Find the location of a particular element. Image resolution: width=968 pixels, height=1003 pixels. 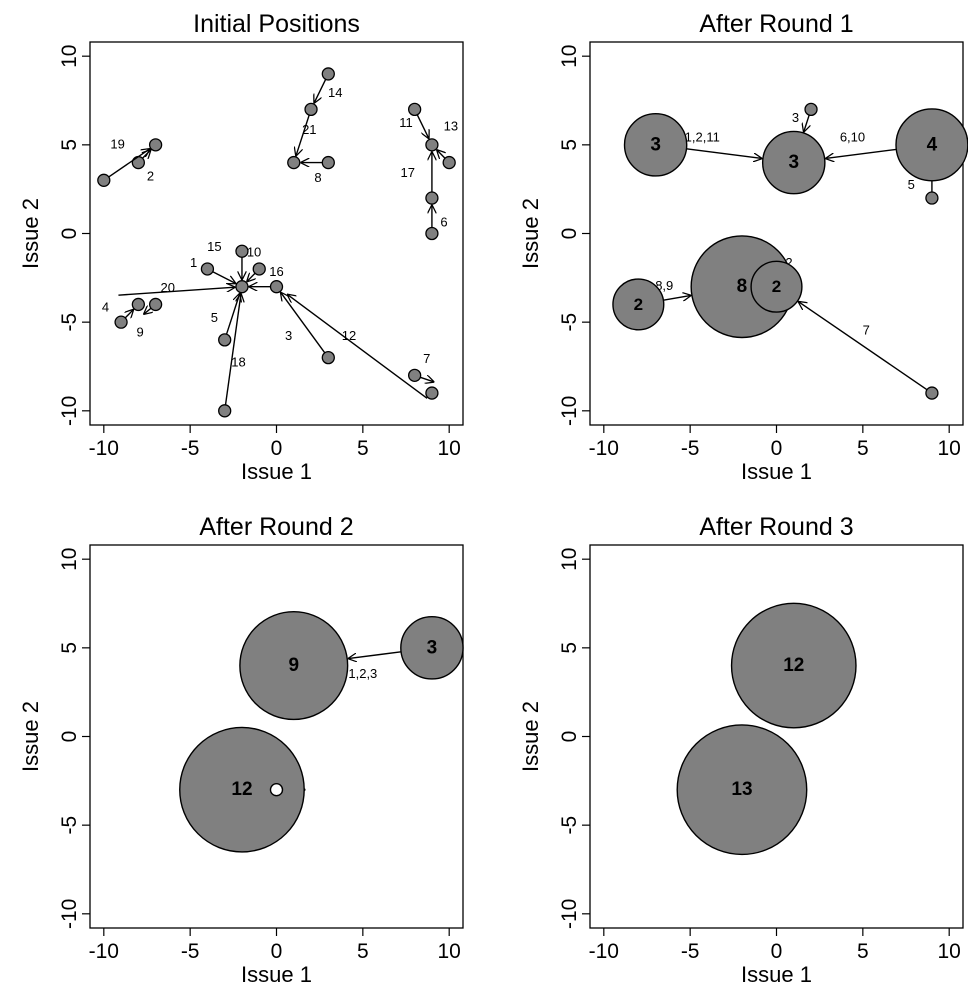

arrow-label: 6 is located at coordinates (443, 221).